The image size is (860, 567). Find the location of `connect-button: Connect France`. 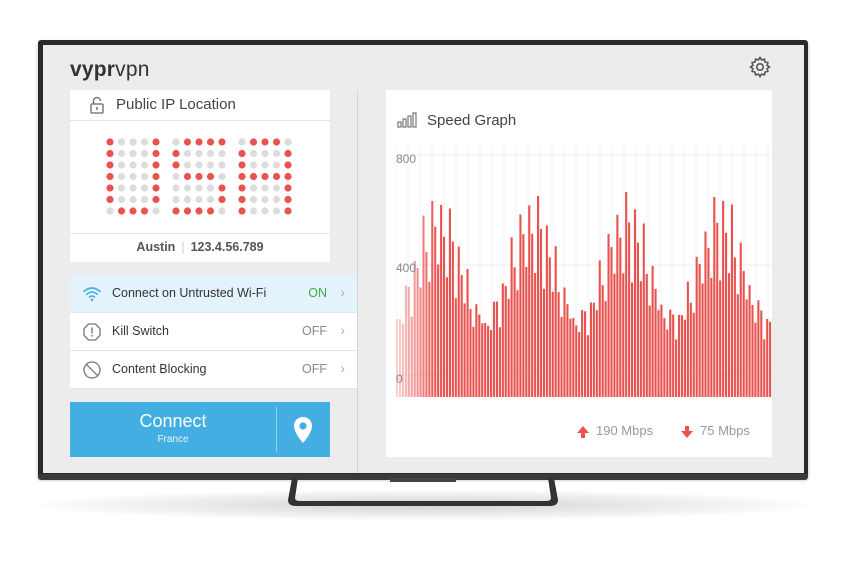

connect-button: Connect France is located at coordinates (200, 429).